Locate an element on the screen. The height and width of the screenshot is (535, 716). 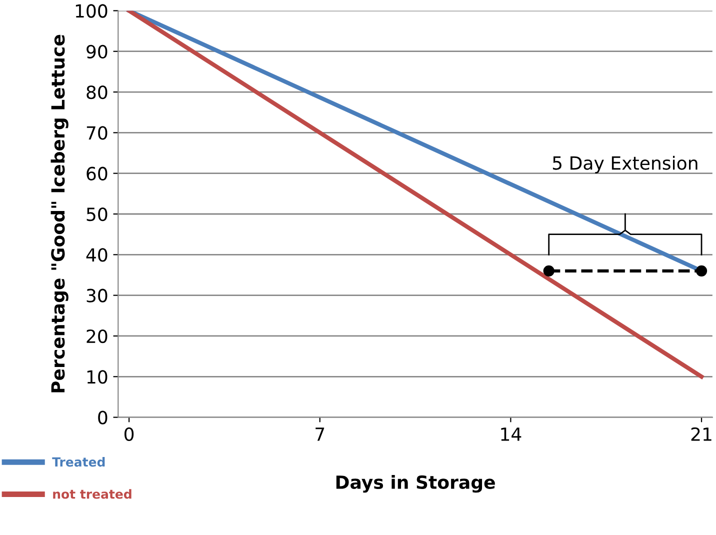
y-tick-label: 0 is located at coordinates (103, 417).